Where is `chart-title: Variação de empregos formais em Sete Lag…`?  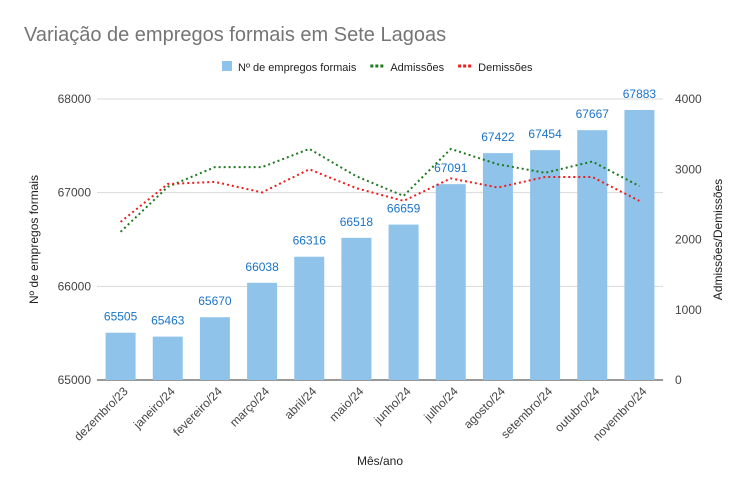 chart-title: Variação de empregos formais em Sete Lag… is located at coordinates (235, 35).